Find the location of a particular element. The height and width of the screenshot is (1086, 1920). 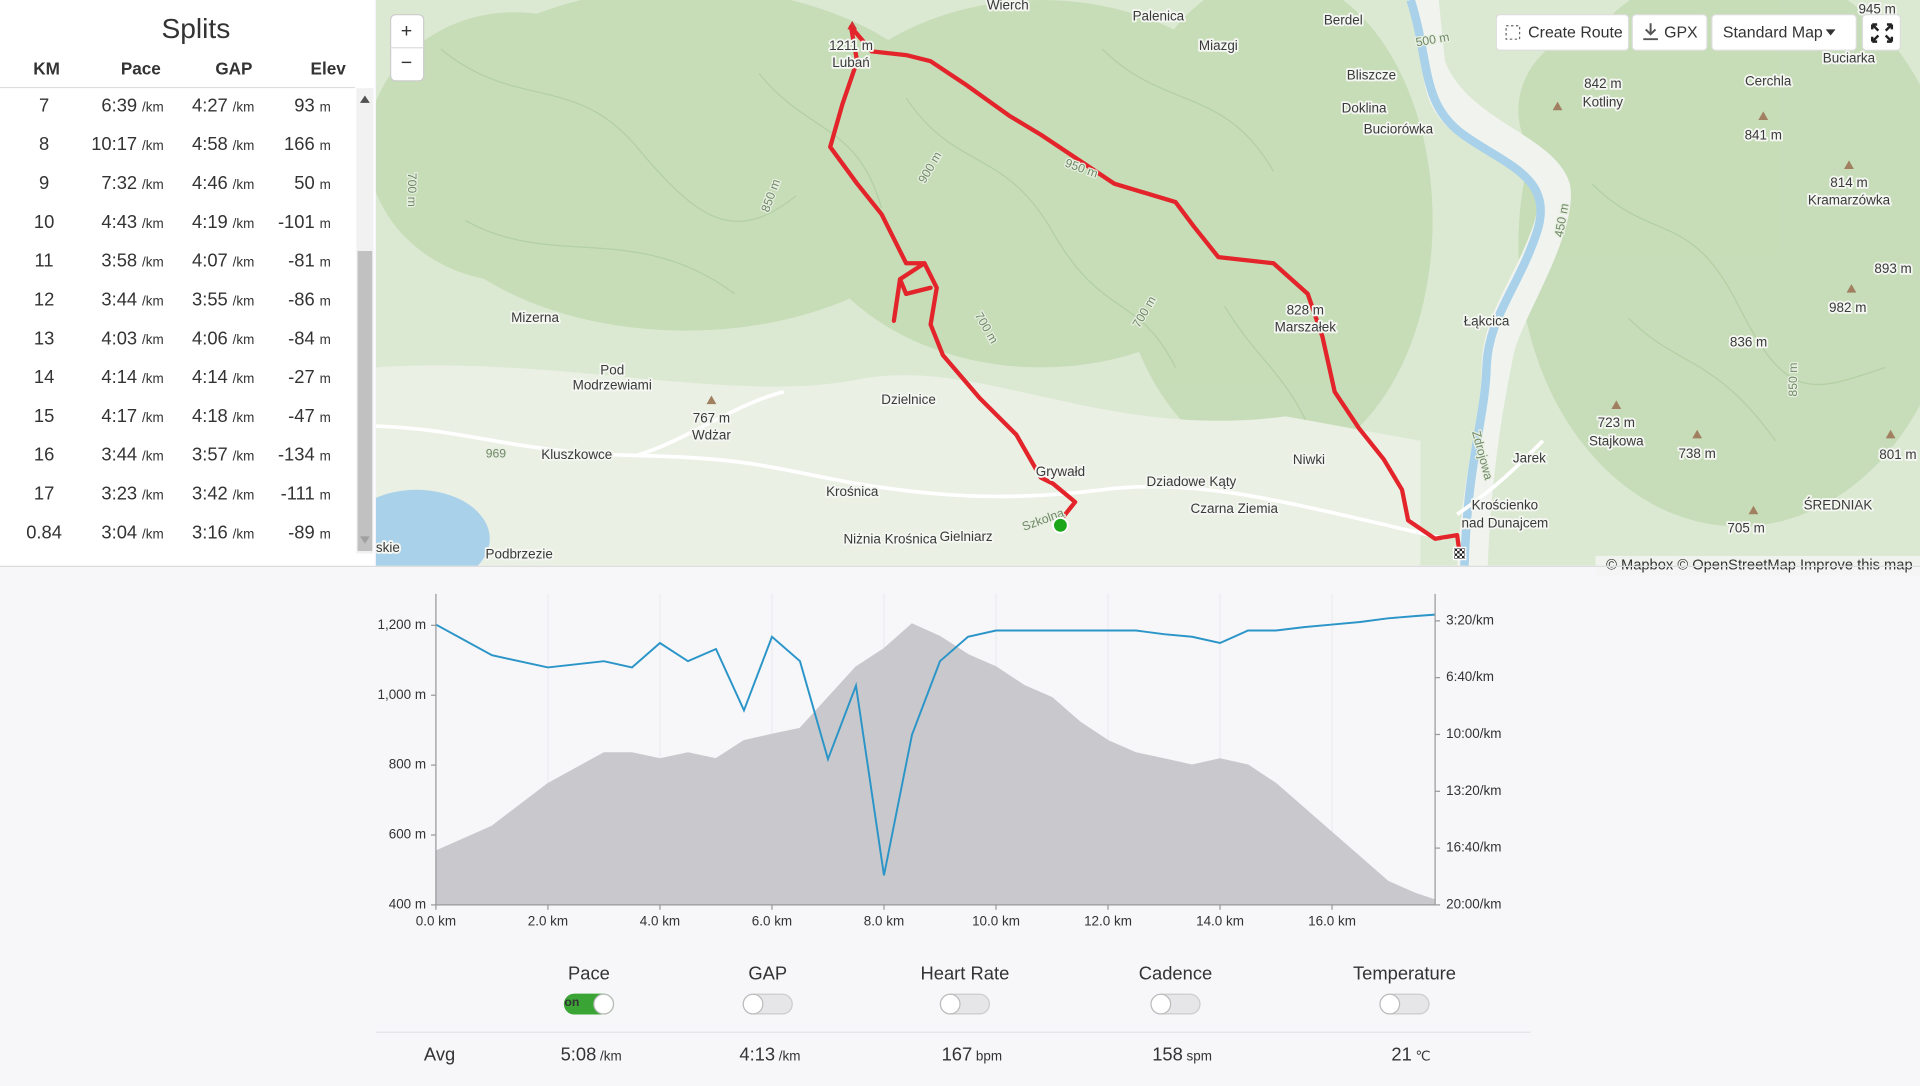

y-tick-label: 1,000 m is located at coordinates (401, 694).